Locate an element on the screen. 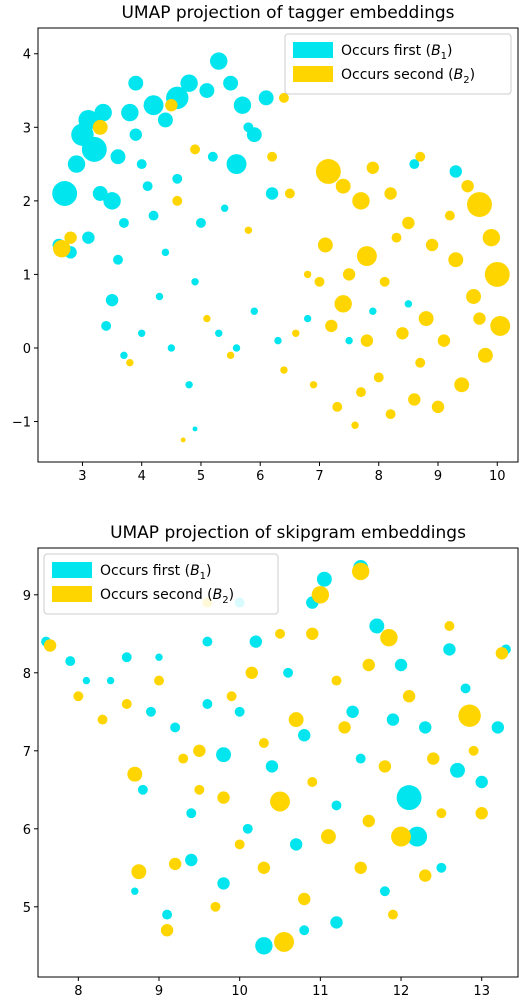 The image size is (528, 1006). x-tick-label: 9 is located at coordinates (159, 991).